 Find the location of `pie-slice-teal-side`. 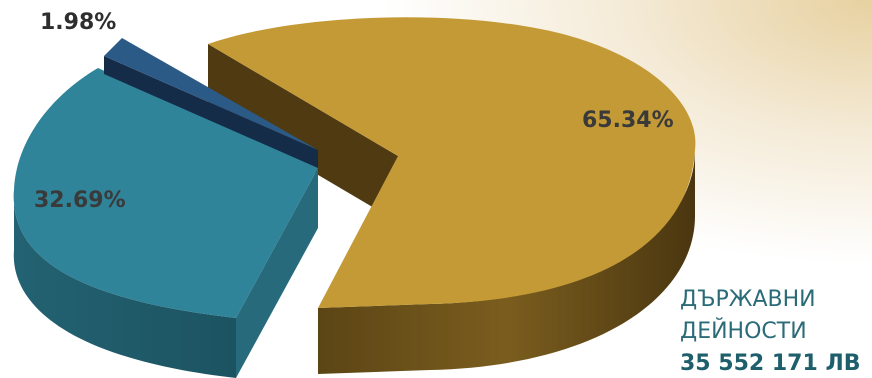

pie-slice-teal-side is located at coordinates (124, 284).